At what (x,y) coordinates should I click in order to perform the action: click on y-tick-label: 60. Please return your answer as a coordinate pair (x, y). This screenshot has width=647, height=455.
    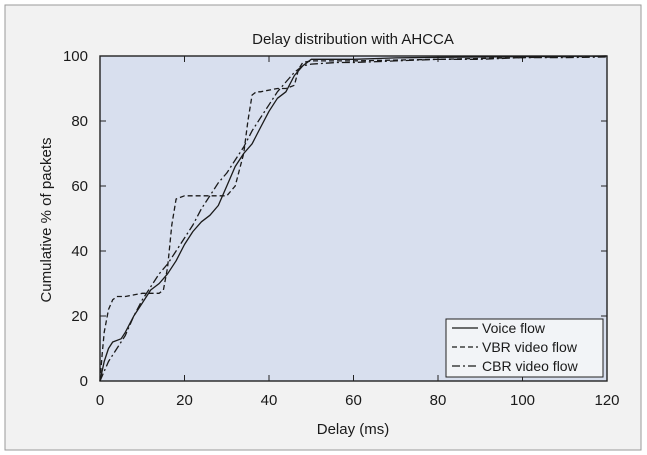
    Looking at the image, I should click on (79, 186).